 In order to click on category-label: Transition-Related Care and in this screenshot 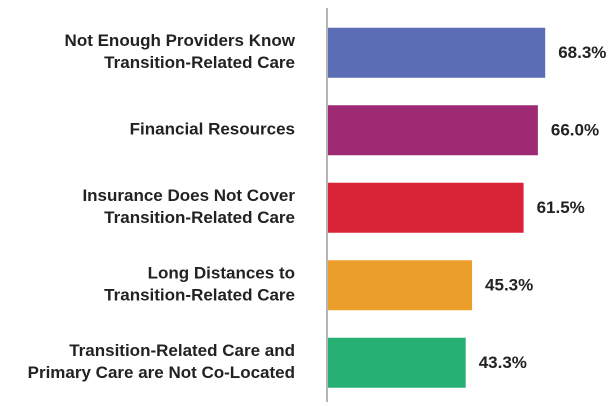, I will do `click(182, 350)`.